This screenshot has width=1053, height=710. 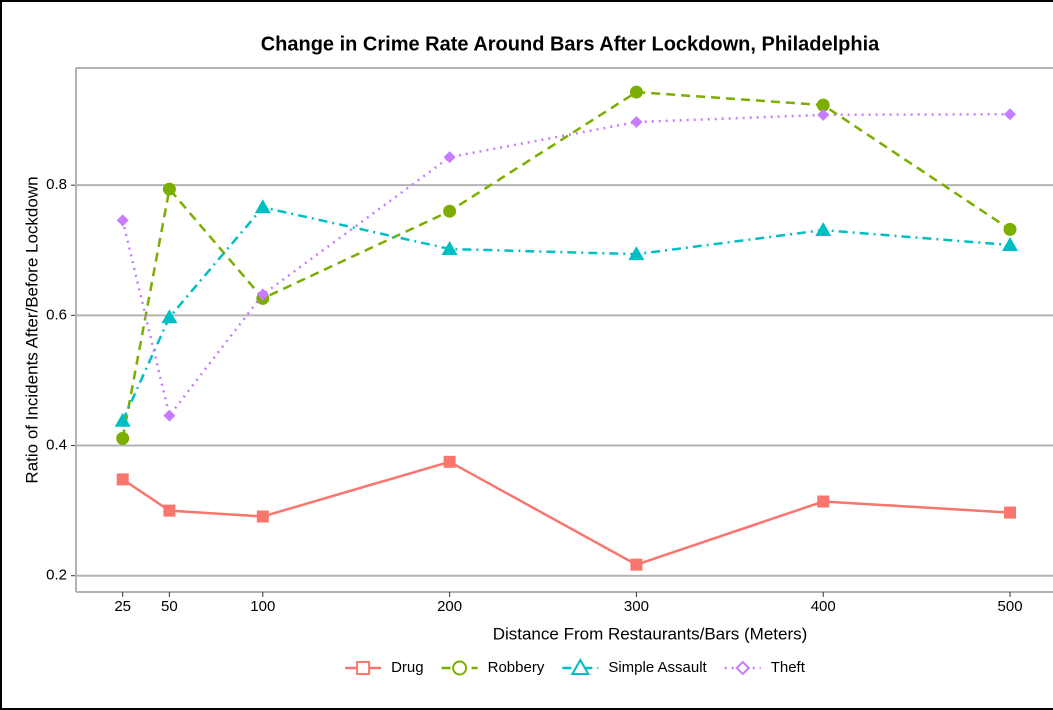 What do you see at coordinates (56, 575) in the screenshot?
I see `y-tick-label: 0.2` at bounding box center [56, 575].